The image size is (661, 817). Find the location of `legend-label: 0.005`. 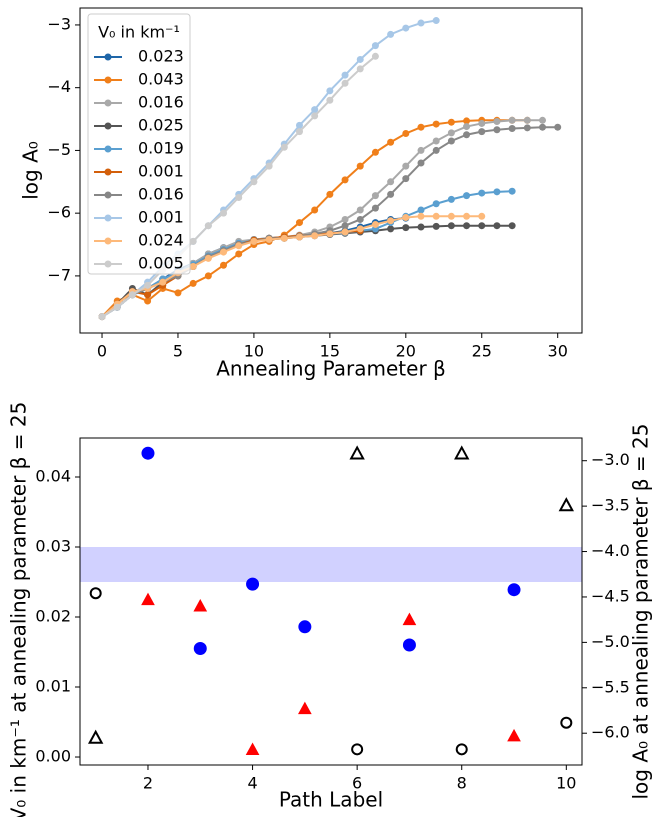

legend-label: 0.005 is located at coordinates (161, 263).